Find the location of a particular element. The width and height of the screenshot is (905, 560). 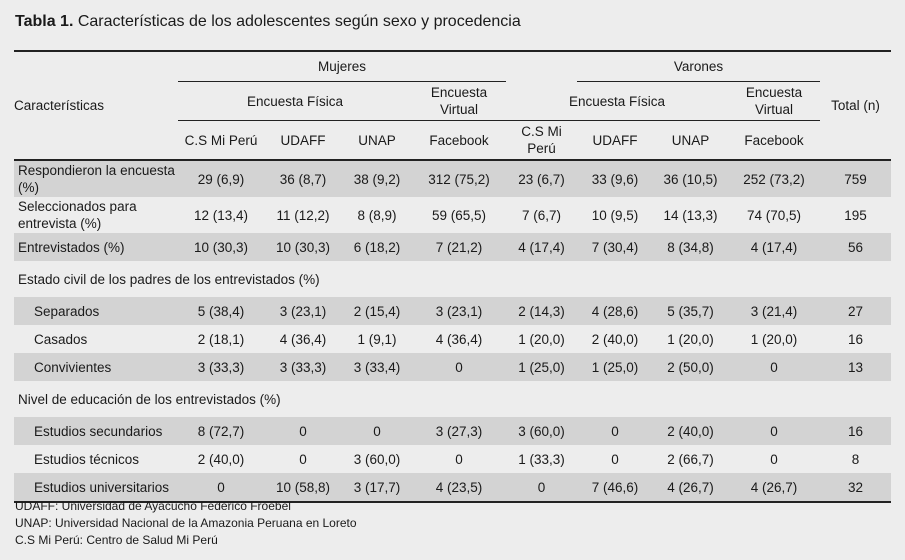

header-women-udaff: UDAFF is located at coordinates (303, 140).